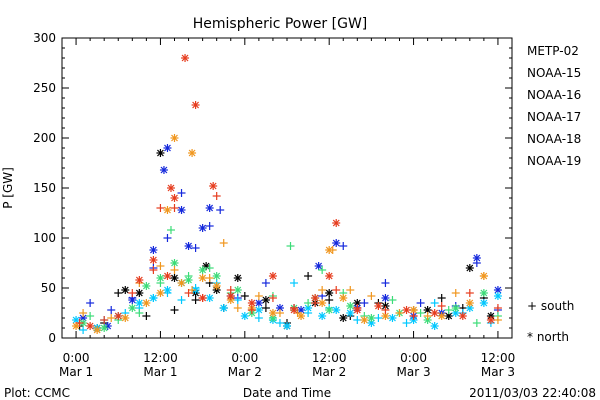 This screenshot has width=600, height=400. What do you see at coordinates (44, 238) in the screenshot?
I see `y-tick-label: 100` at bounding box center [44, 238].